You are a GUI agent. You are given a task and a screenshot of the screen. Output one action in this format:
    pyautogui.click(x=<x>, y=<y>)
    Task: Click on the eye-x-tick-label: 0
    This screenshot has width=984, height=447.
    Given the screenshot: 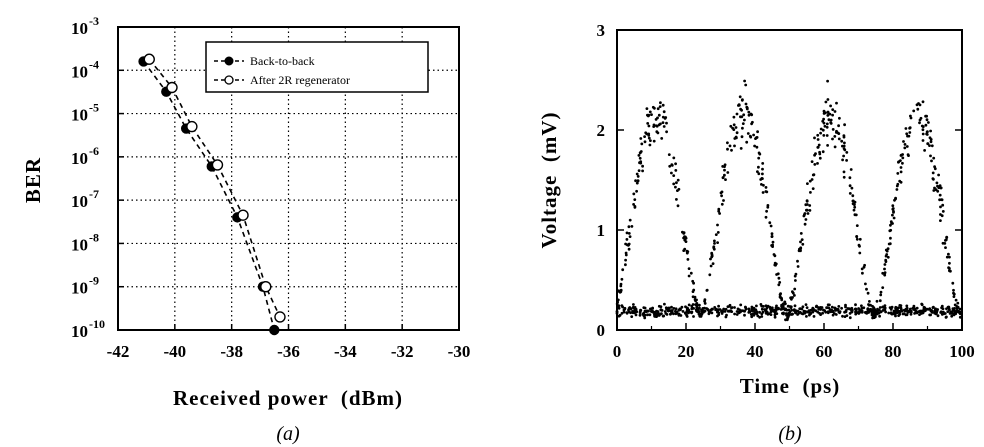 What is the action you would take?
    pyautogui.click(x=617, y=351)
    